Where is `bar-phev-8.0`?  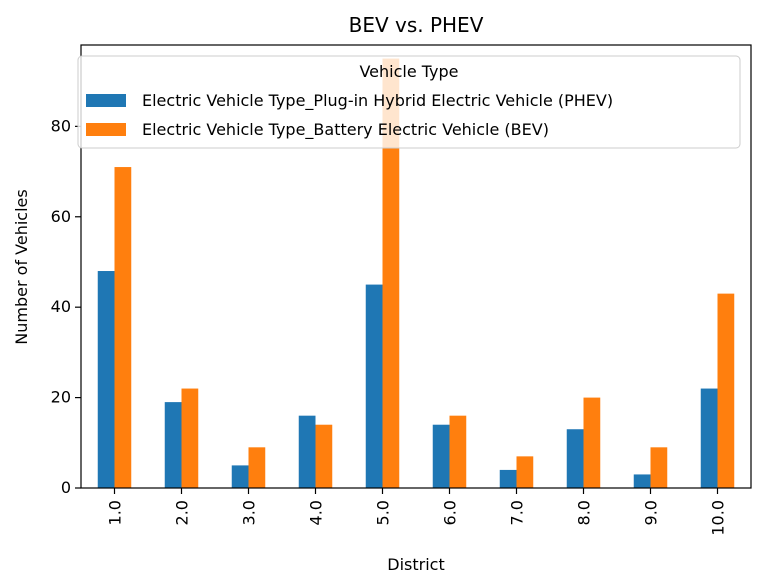
bar-phev-8.0 is located at coordinates (575, 458).